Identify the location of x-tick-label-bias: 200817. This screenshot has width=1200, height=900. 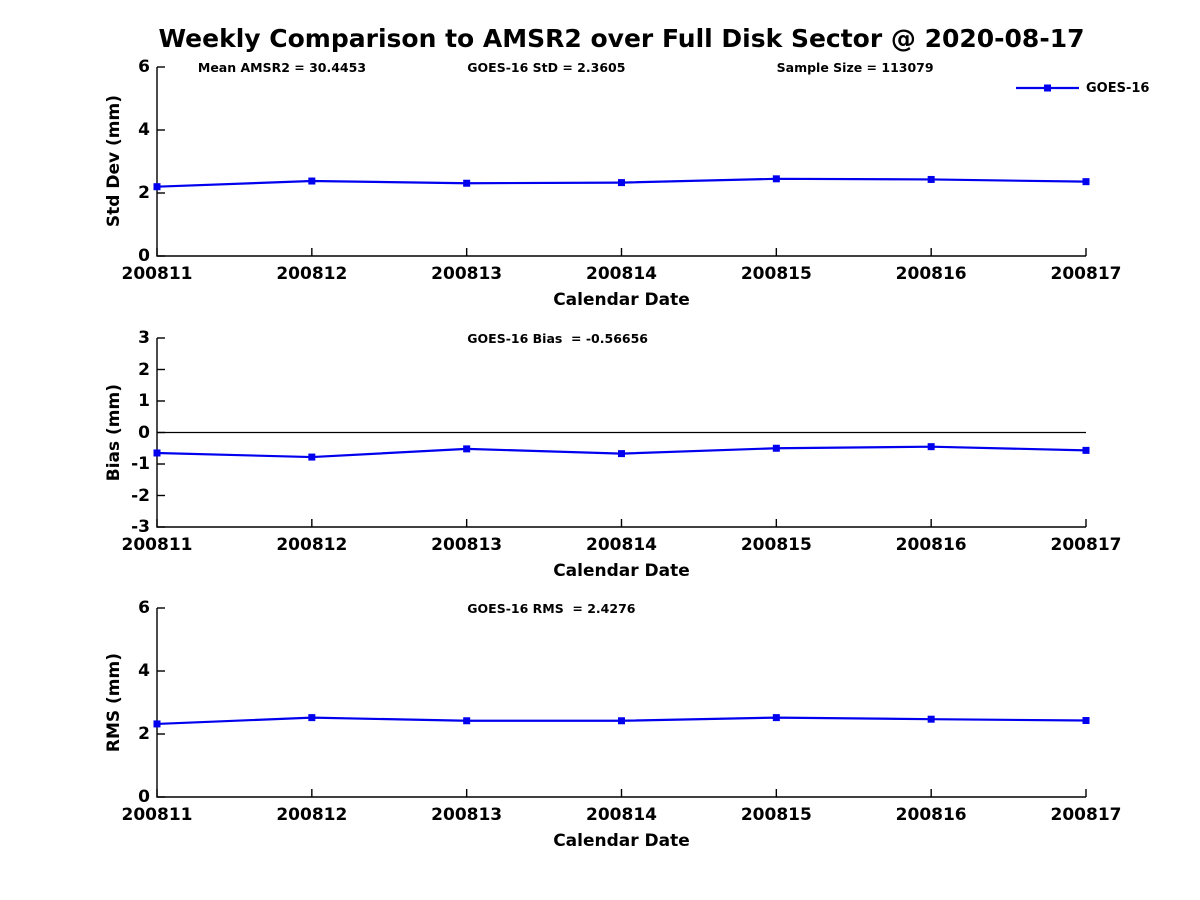
(1086, 545).